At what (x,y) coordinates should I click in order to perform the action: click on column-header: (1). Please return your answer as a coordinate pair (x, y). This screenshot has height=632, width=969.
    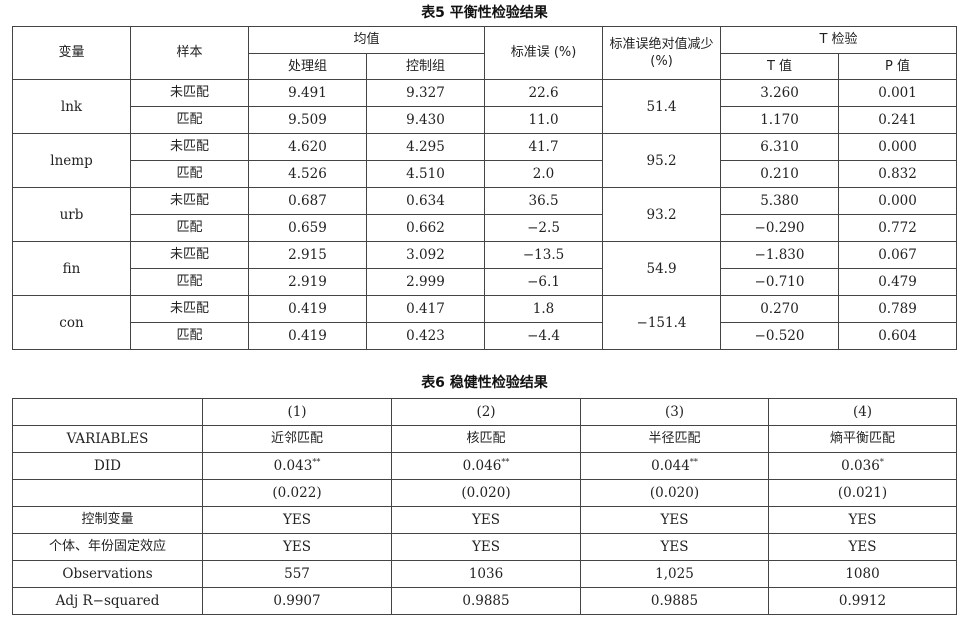
    Looking at the image, I should click on (297, 412).